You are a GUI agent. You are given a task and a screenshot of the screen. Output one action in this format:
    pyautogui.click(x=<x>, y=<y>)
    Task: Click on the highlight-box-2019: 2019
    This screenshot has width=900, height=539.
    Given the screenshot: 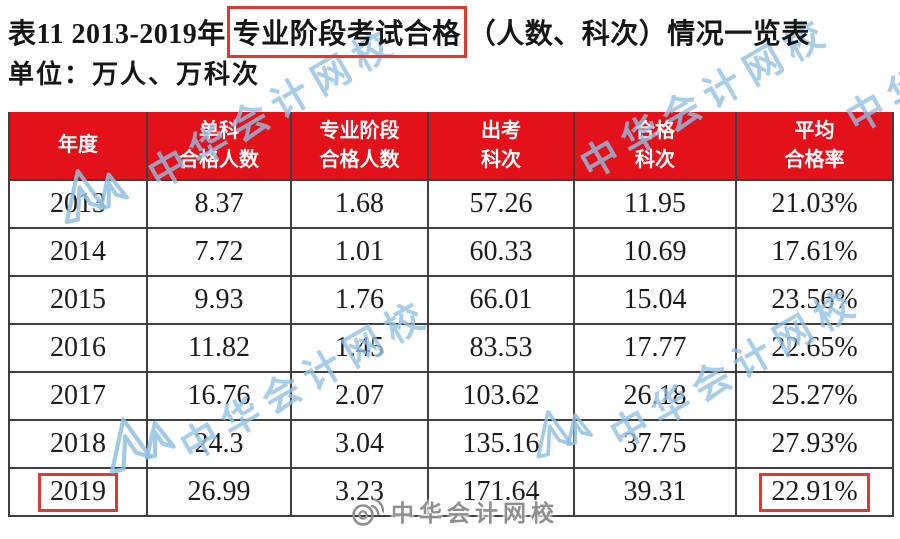 What is the action you would take?
    pyautogui.click(x=78, y=492)
    